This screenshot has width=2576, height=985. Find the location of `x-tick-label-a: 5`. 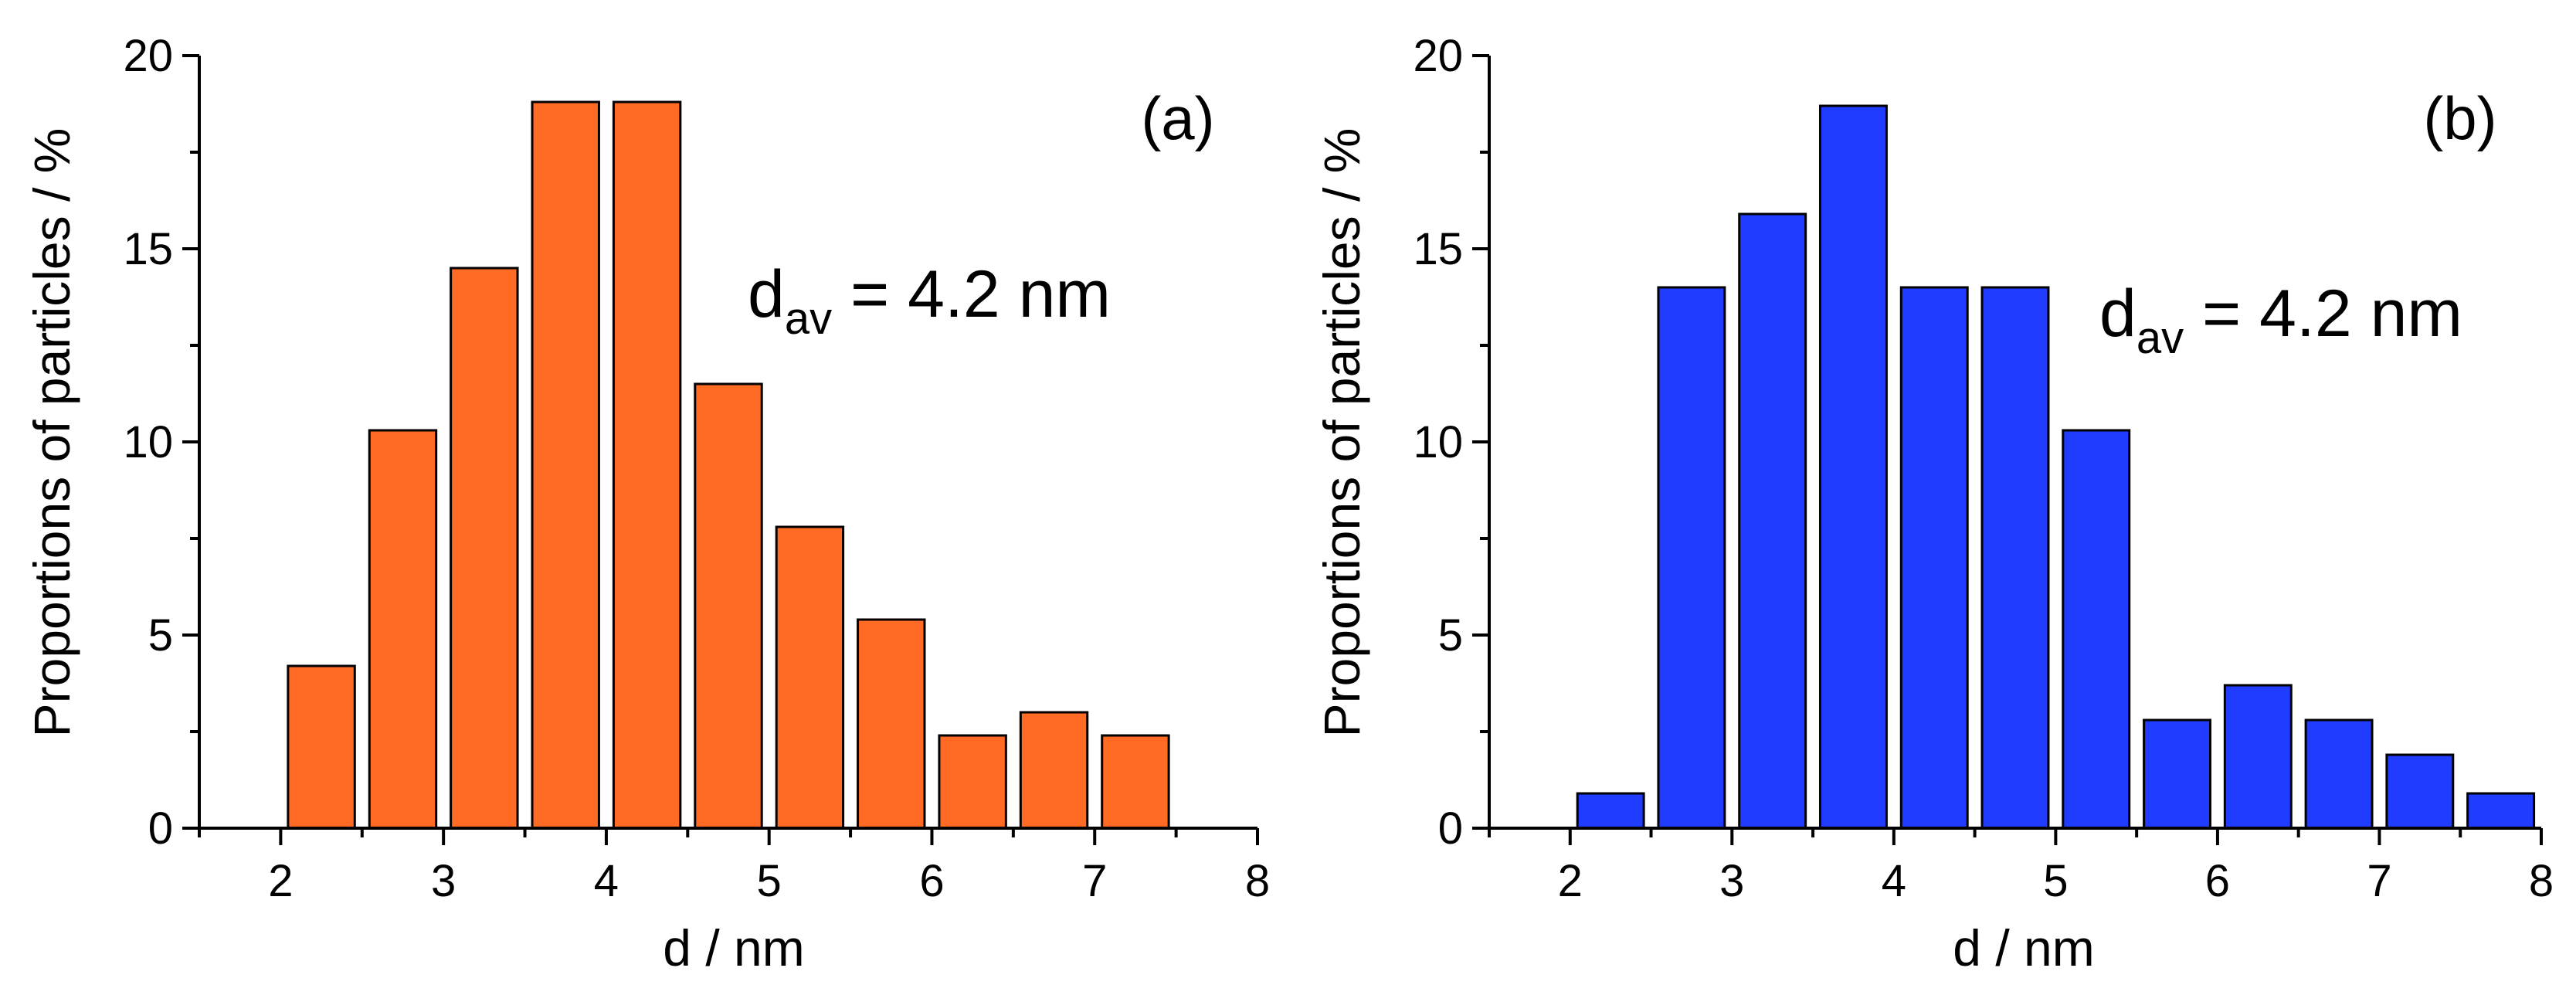

x-tick-label-a: 5 is located at coordinates (770, 881).